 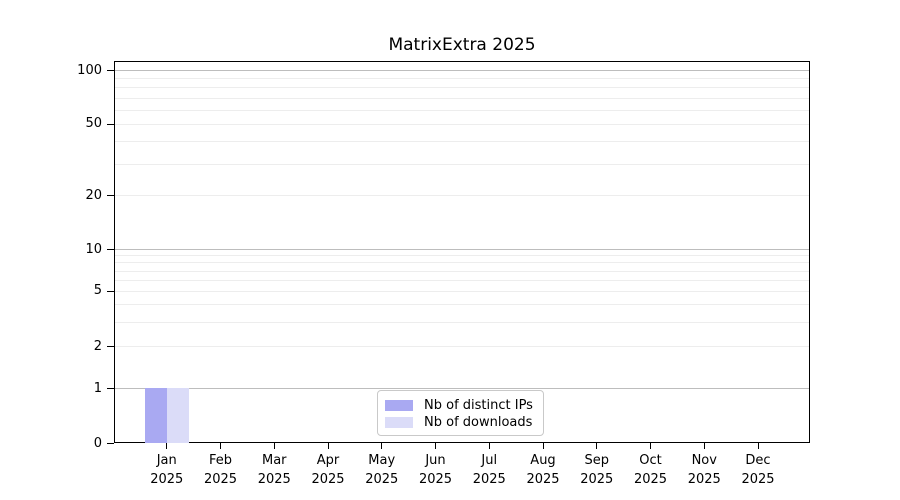 What do you see at coordinates (274, 446) in the screenshot?
I see `x-tick-mark-mar` at bounding box center [274, 446].